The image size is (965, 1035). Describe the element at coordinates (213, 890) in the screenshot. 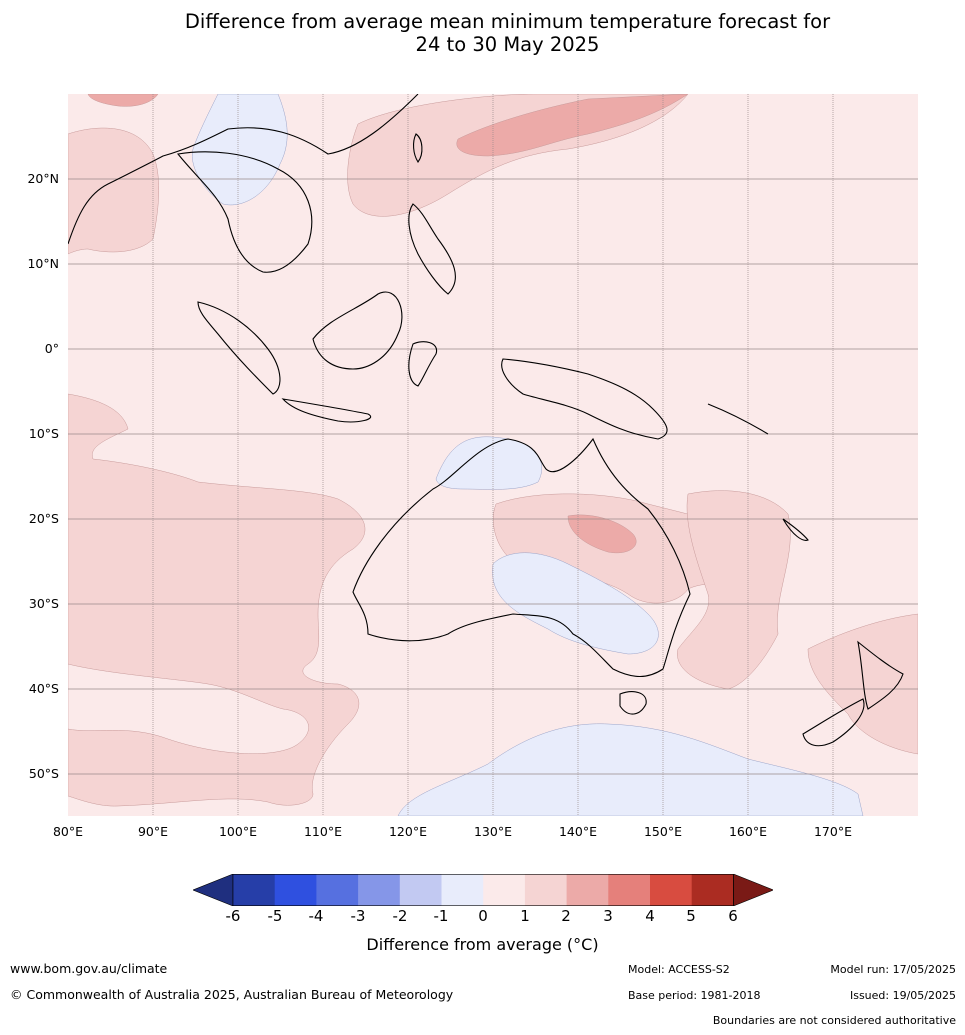

I see `colorbar-extend-low` at that location.